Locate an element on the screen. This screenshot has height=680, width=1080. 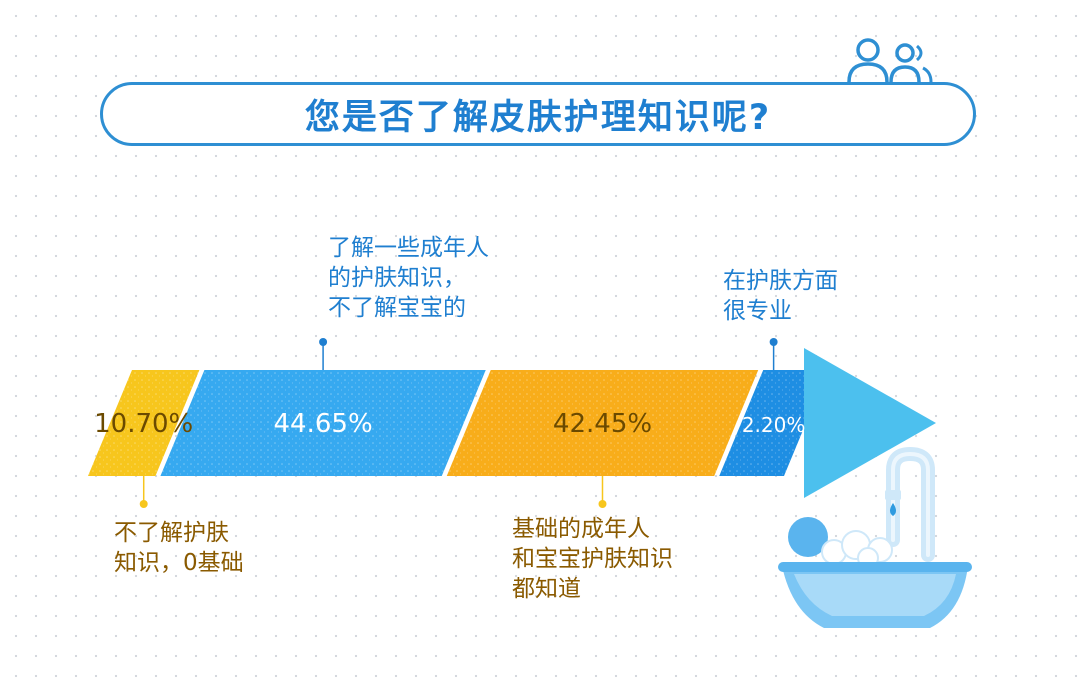
title-banner: 您是否了解皮肤护理知识呢? is located at coordinates (538, 114).